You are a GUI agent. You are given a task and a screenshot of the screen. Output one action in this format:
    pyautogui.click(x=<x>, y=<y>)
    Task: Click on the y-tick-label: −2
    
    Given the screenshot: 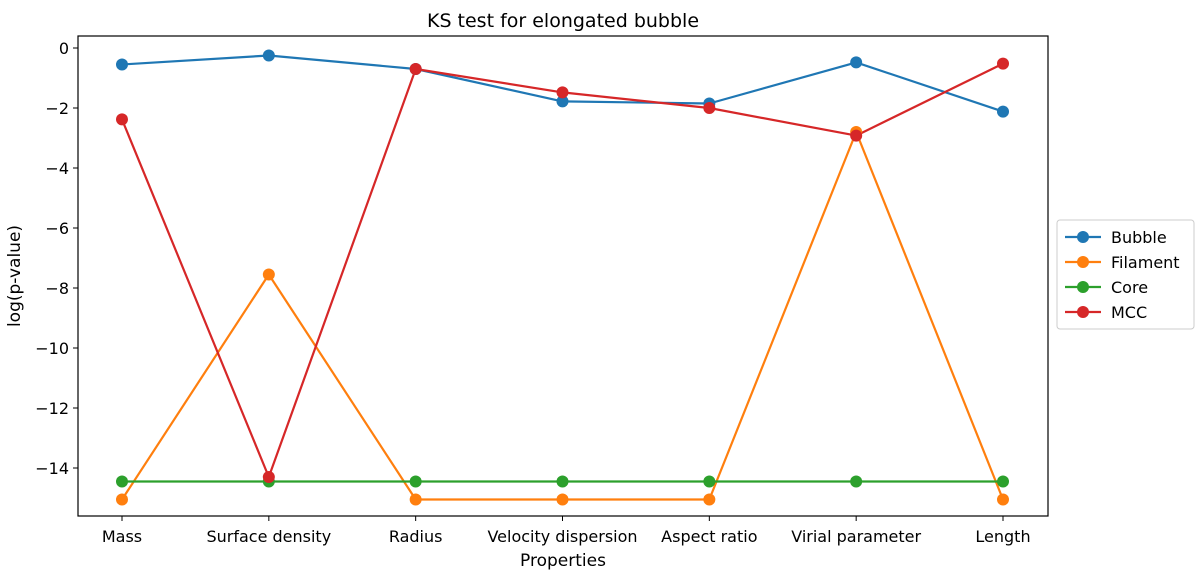 What is the action you would take?
    pyautogui.click(x=57, y=108)
    